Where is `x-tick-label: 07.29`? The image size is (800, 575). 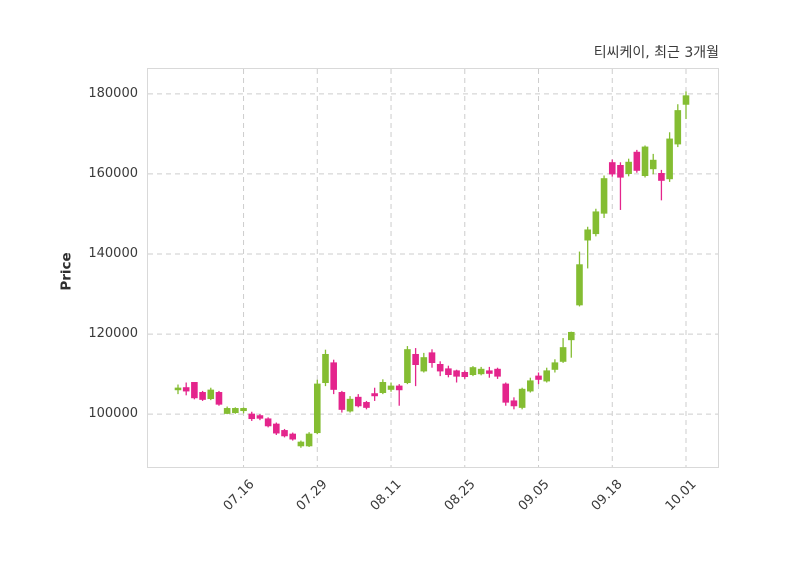
x-tick-label: 07.29 is located at coordinates (312, 495).